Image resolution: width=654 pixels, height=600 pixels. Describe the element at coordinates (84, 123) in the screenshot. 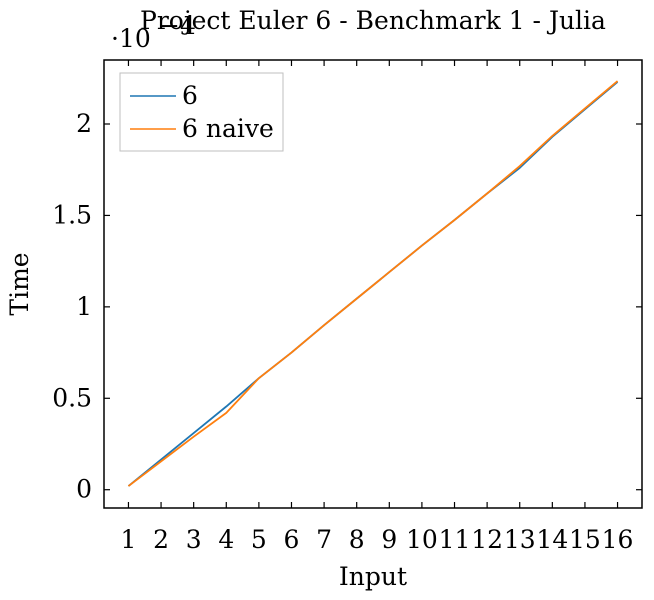

I see `y-tick-label: 2` at that location.